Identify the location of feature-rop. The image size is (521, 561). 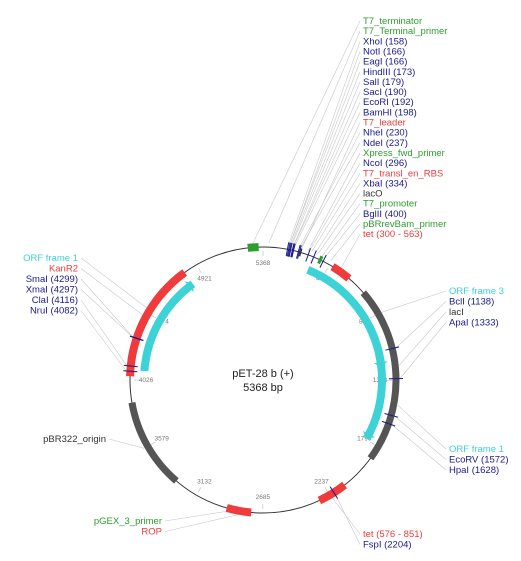
(238, 510).